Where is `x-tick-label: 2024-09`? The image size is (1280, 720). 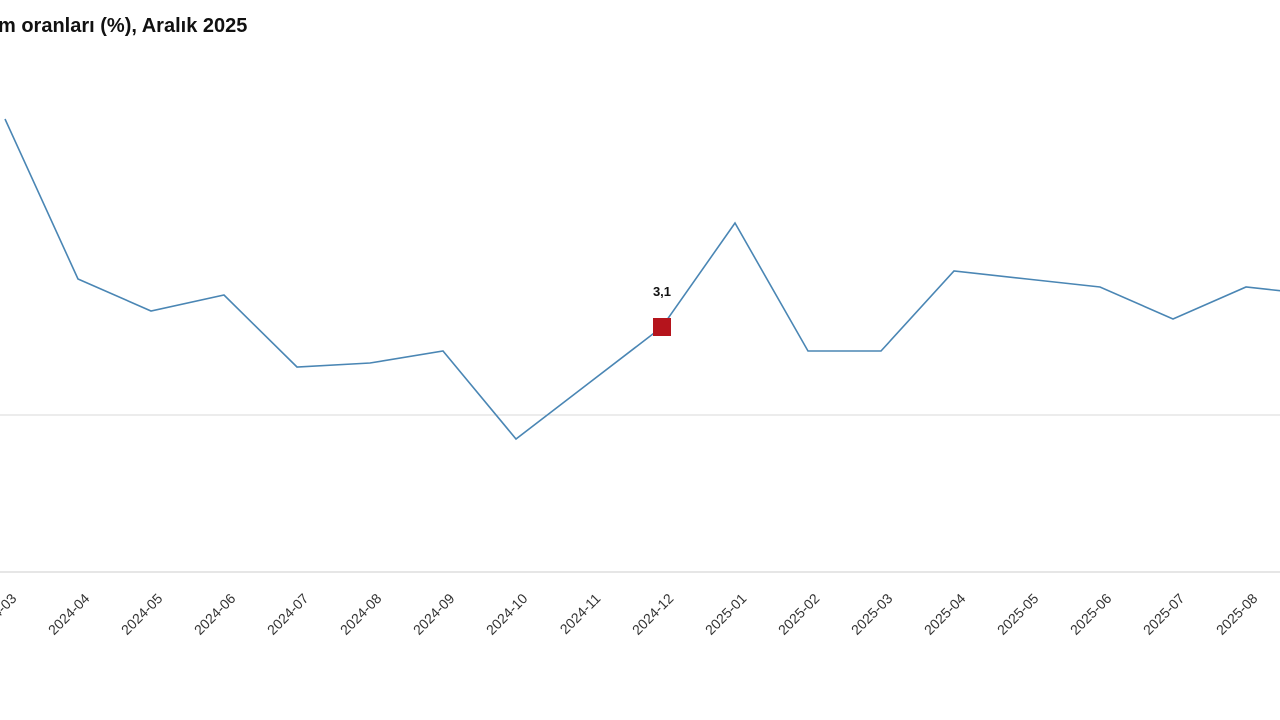 x-tick-label: 2024-09 is located at coordinates (434, 614).